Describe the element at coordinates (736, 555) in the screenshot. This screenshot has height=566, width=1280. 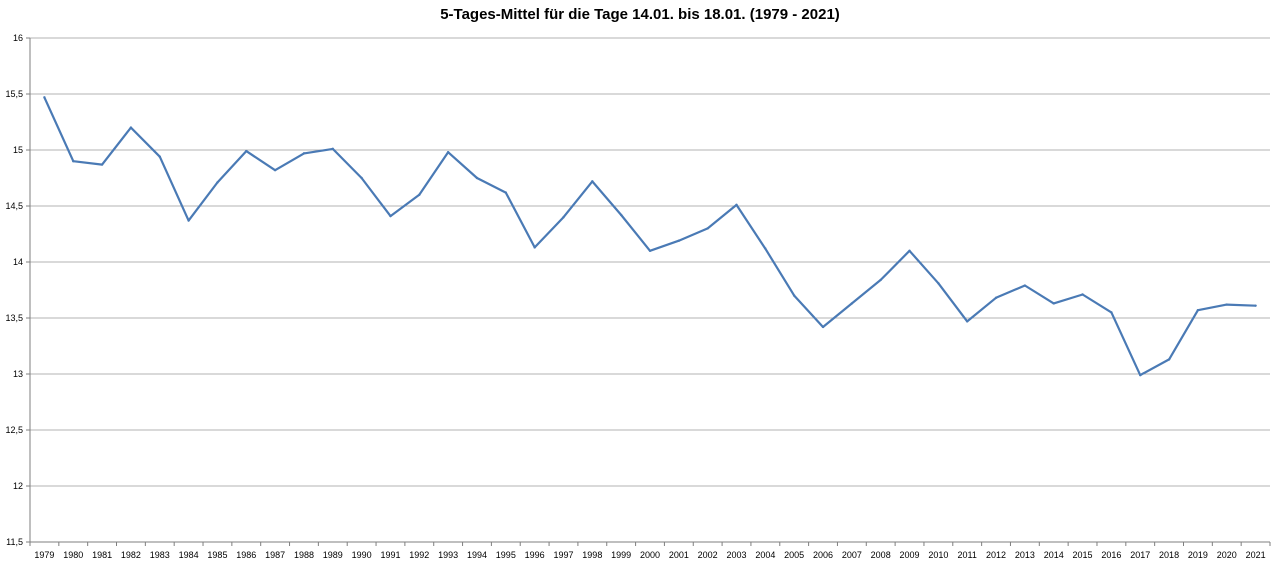
I see `x-tick-label: 2003` at that location.